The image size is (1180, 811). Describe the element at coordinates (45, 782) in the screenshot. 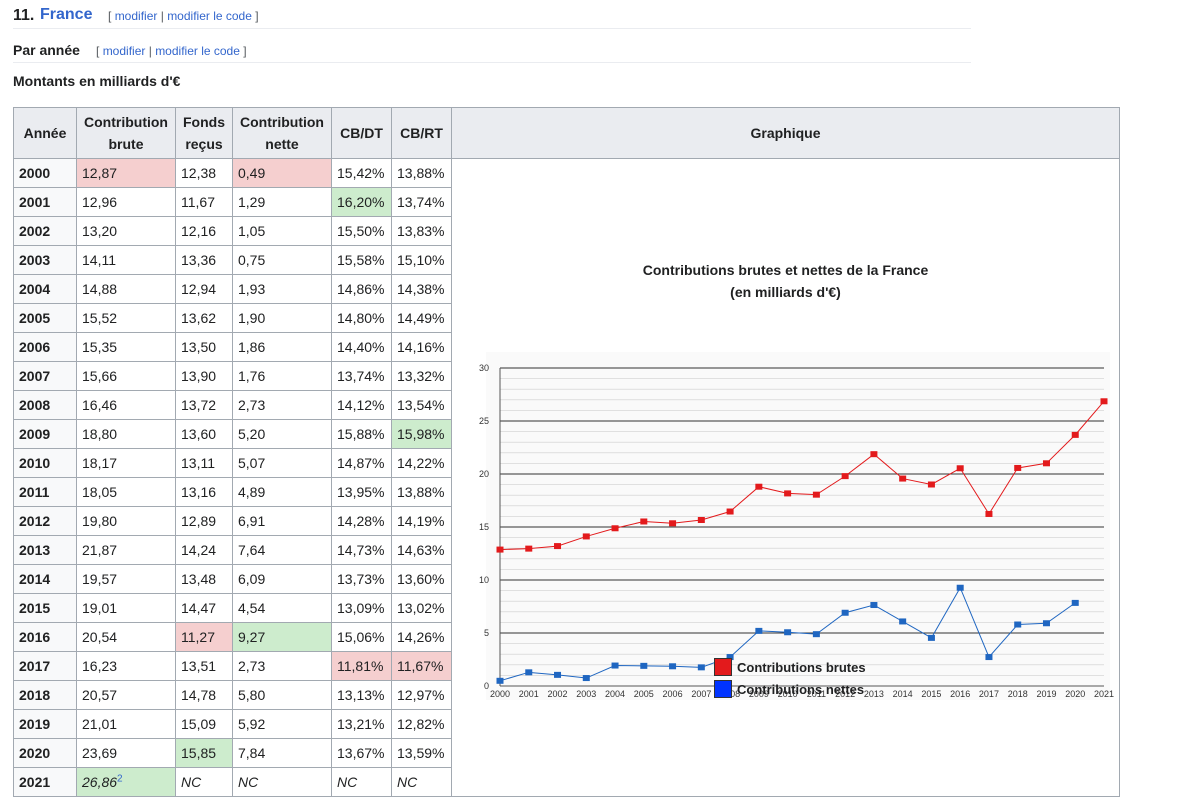

I see `cell-year: 2021` at that location.